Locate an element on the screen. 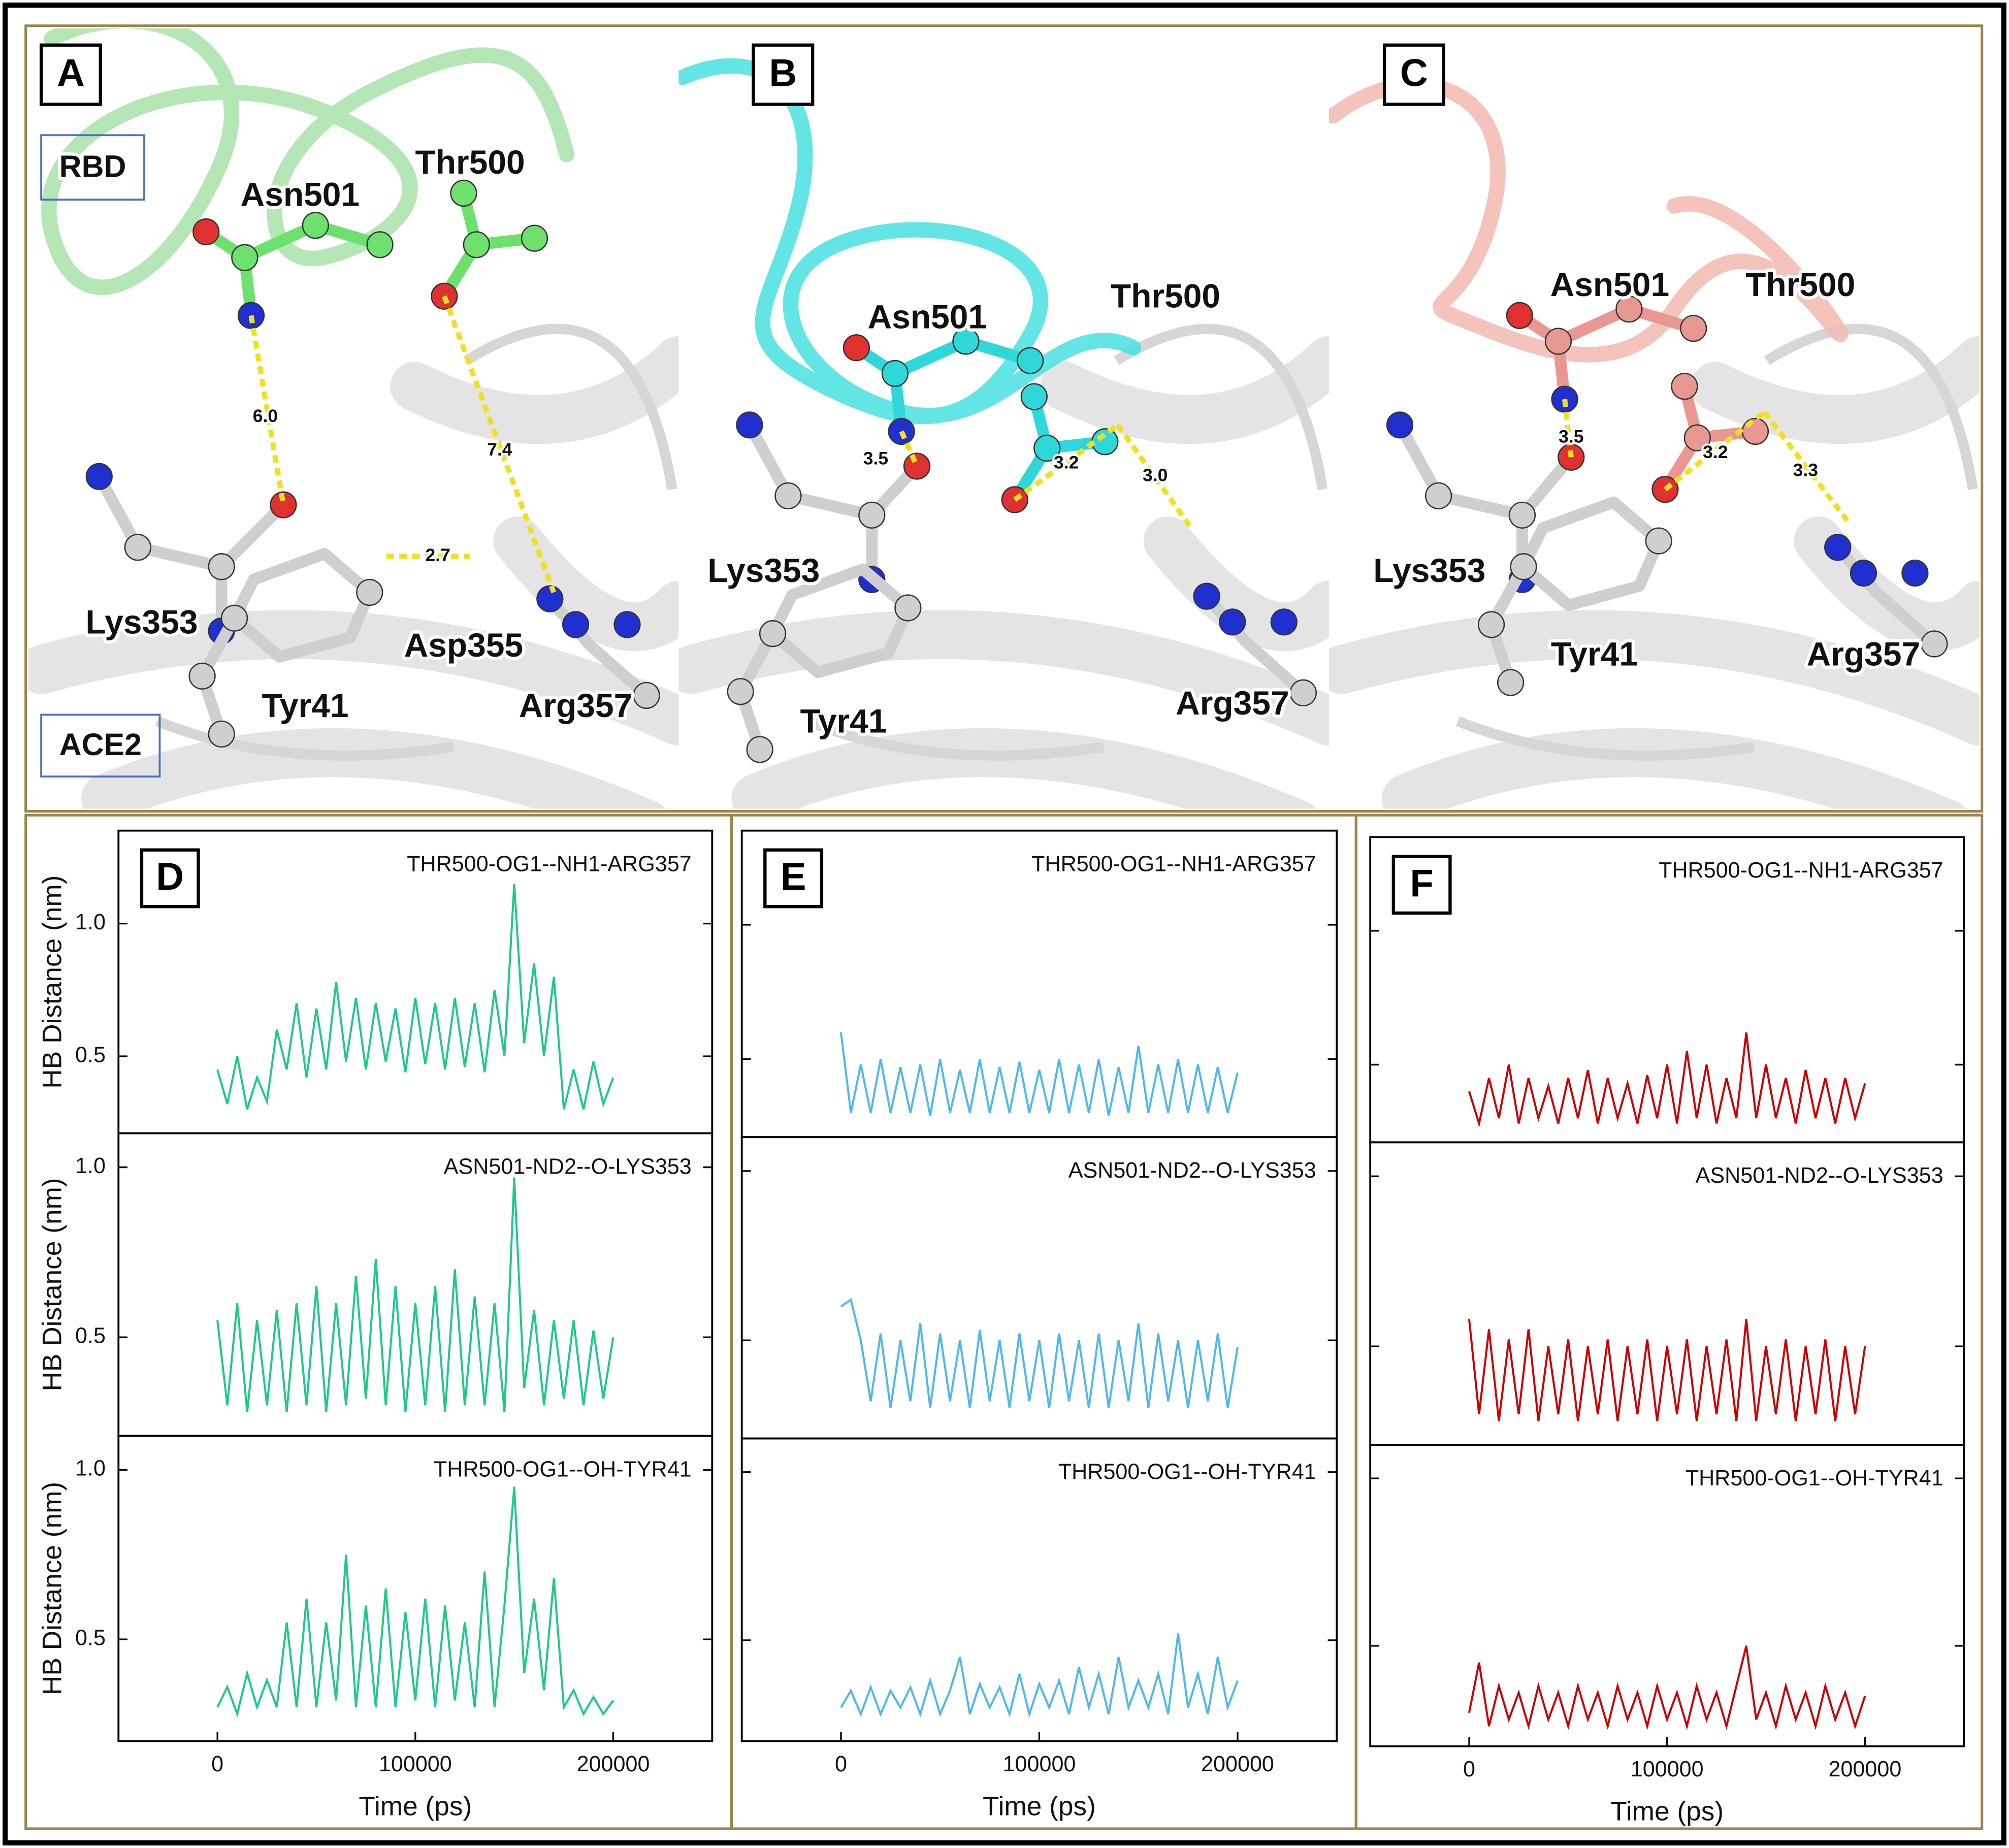 The height and width of the screenshot is (1848, 2009). y-tick-label: 1.0 is located at coordinates (91, 1468).